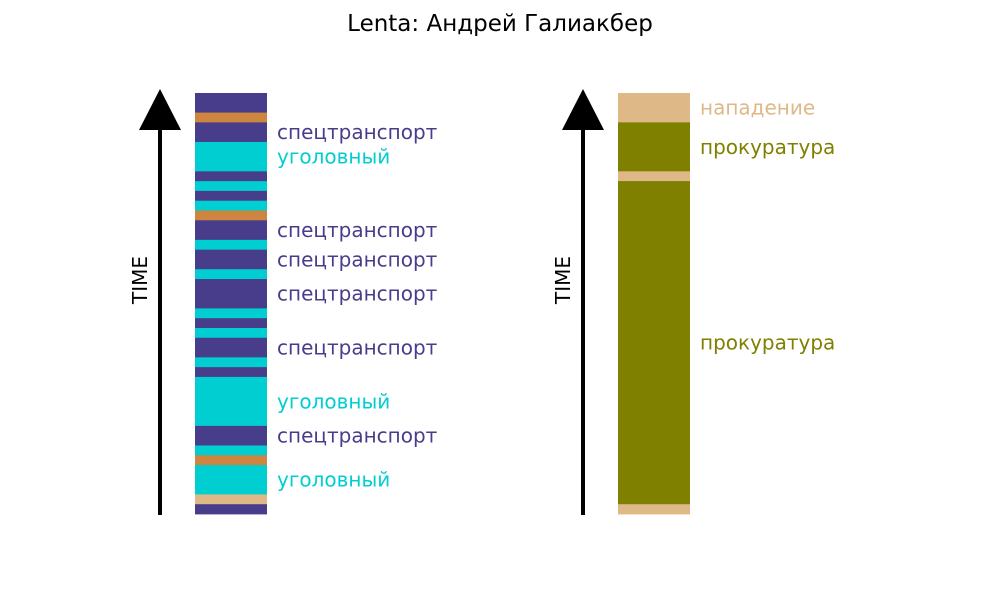 The image size is (1000, 600). Describe the element at coordinates (500, 24) in the screenshot. I see `chart-title: Lenta: Андрей Галиакбер` at that location.